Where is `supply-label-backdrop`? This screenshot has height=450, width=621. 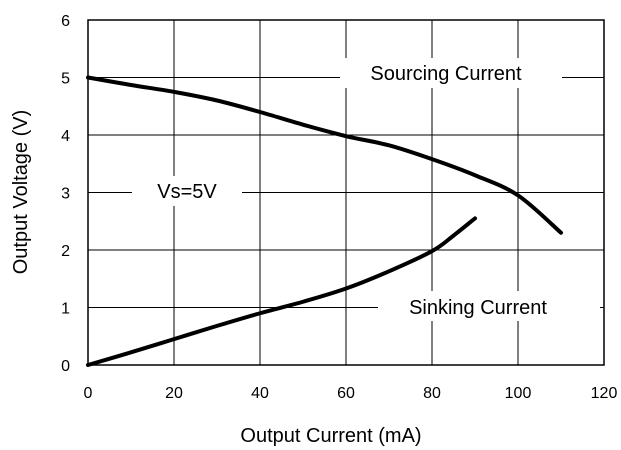 supply-label-backdrop is located at coordinates (187, 191).